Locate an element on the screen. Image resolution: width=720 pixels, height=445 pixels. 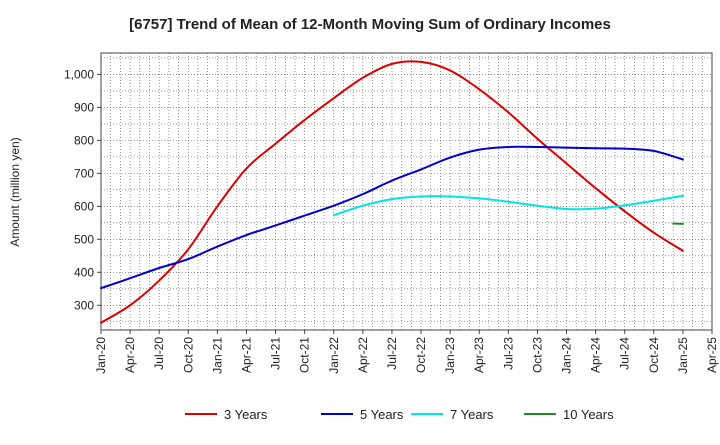
x-tick-label: Apr-22 is located at coordinates (363, 355).